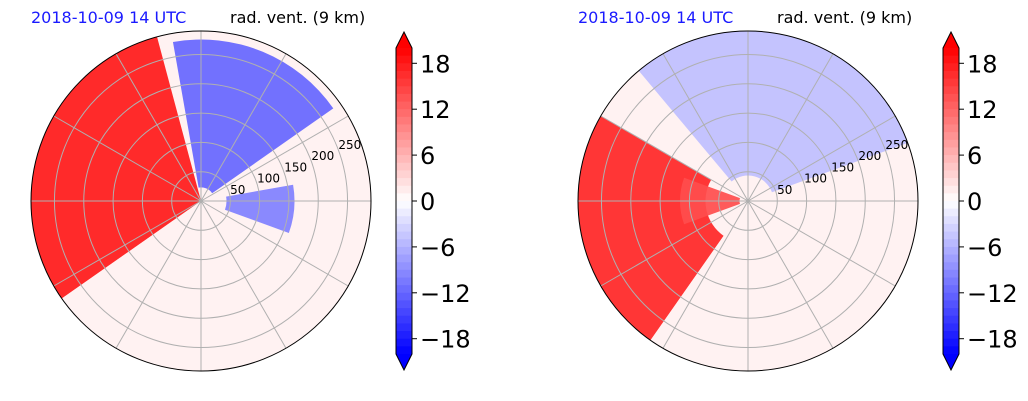 This screenshot has height=401, width=1028. Describe the element at coordinates (982, 64) in the screenshot. I see `colorbar-tick-label: 18` at that location.